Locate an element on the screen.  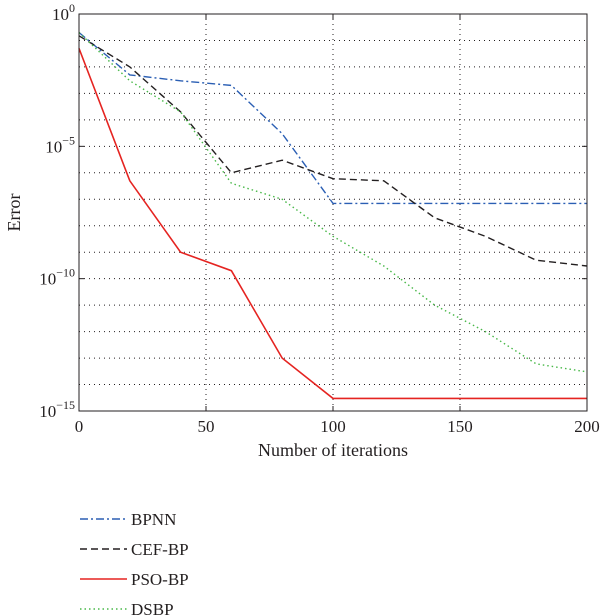
legend-item-bpnn: BPNN is located at coordinates (128, 519).